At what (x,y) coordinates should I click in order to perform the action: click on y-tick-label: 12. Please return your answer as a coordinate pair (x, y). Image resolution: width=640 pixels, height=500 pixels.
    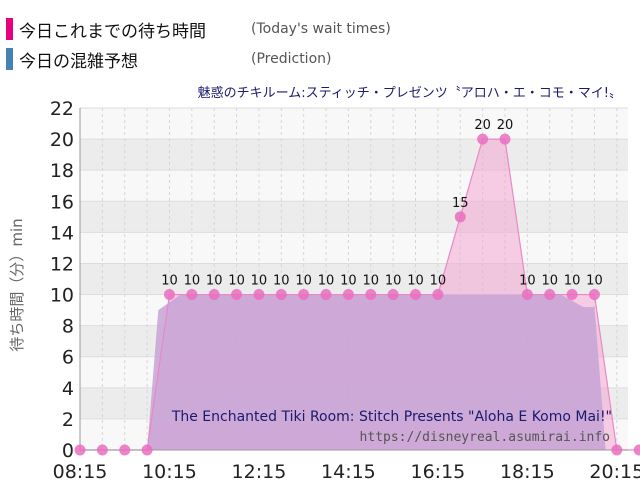
    Looking at the image, I should click on (62, 264).